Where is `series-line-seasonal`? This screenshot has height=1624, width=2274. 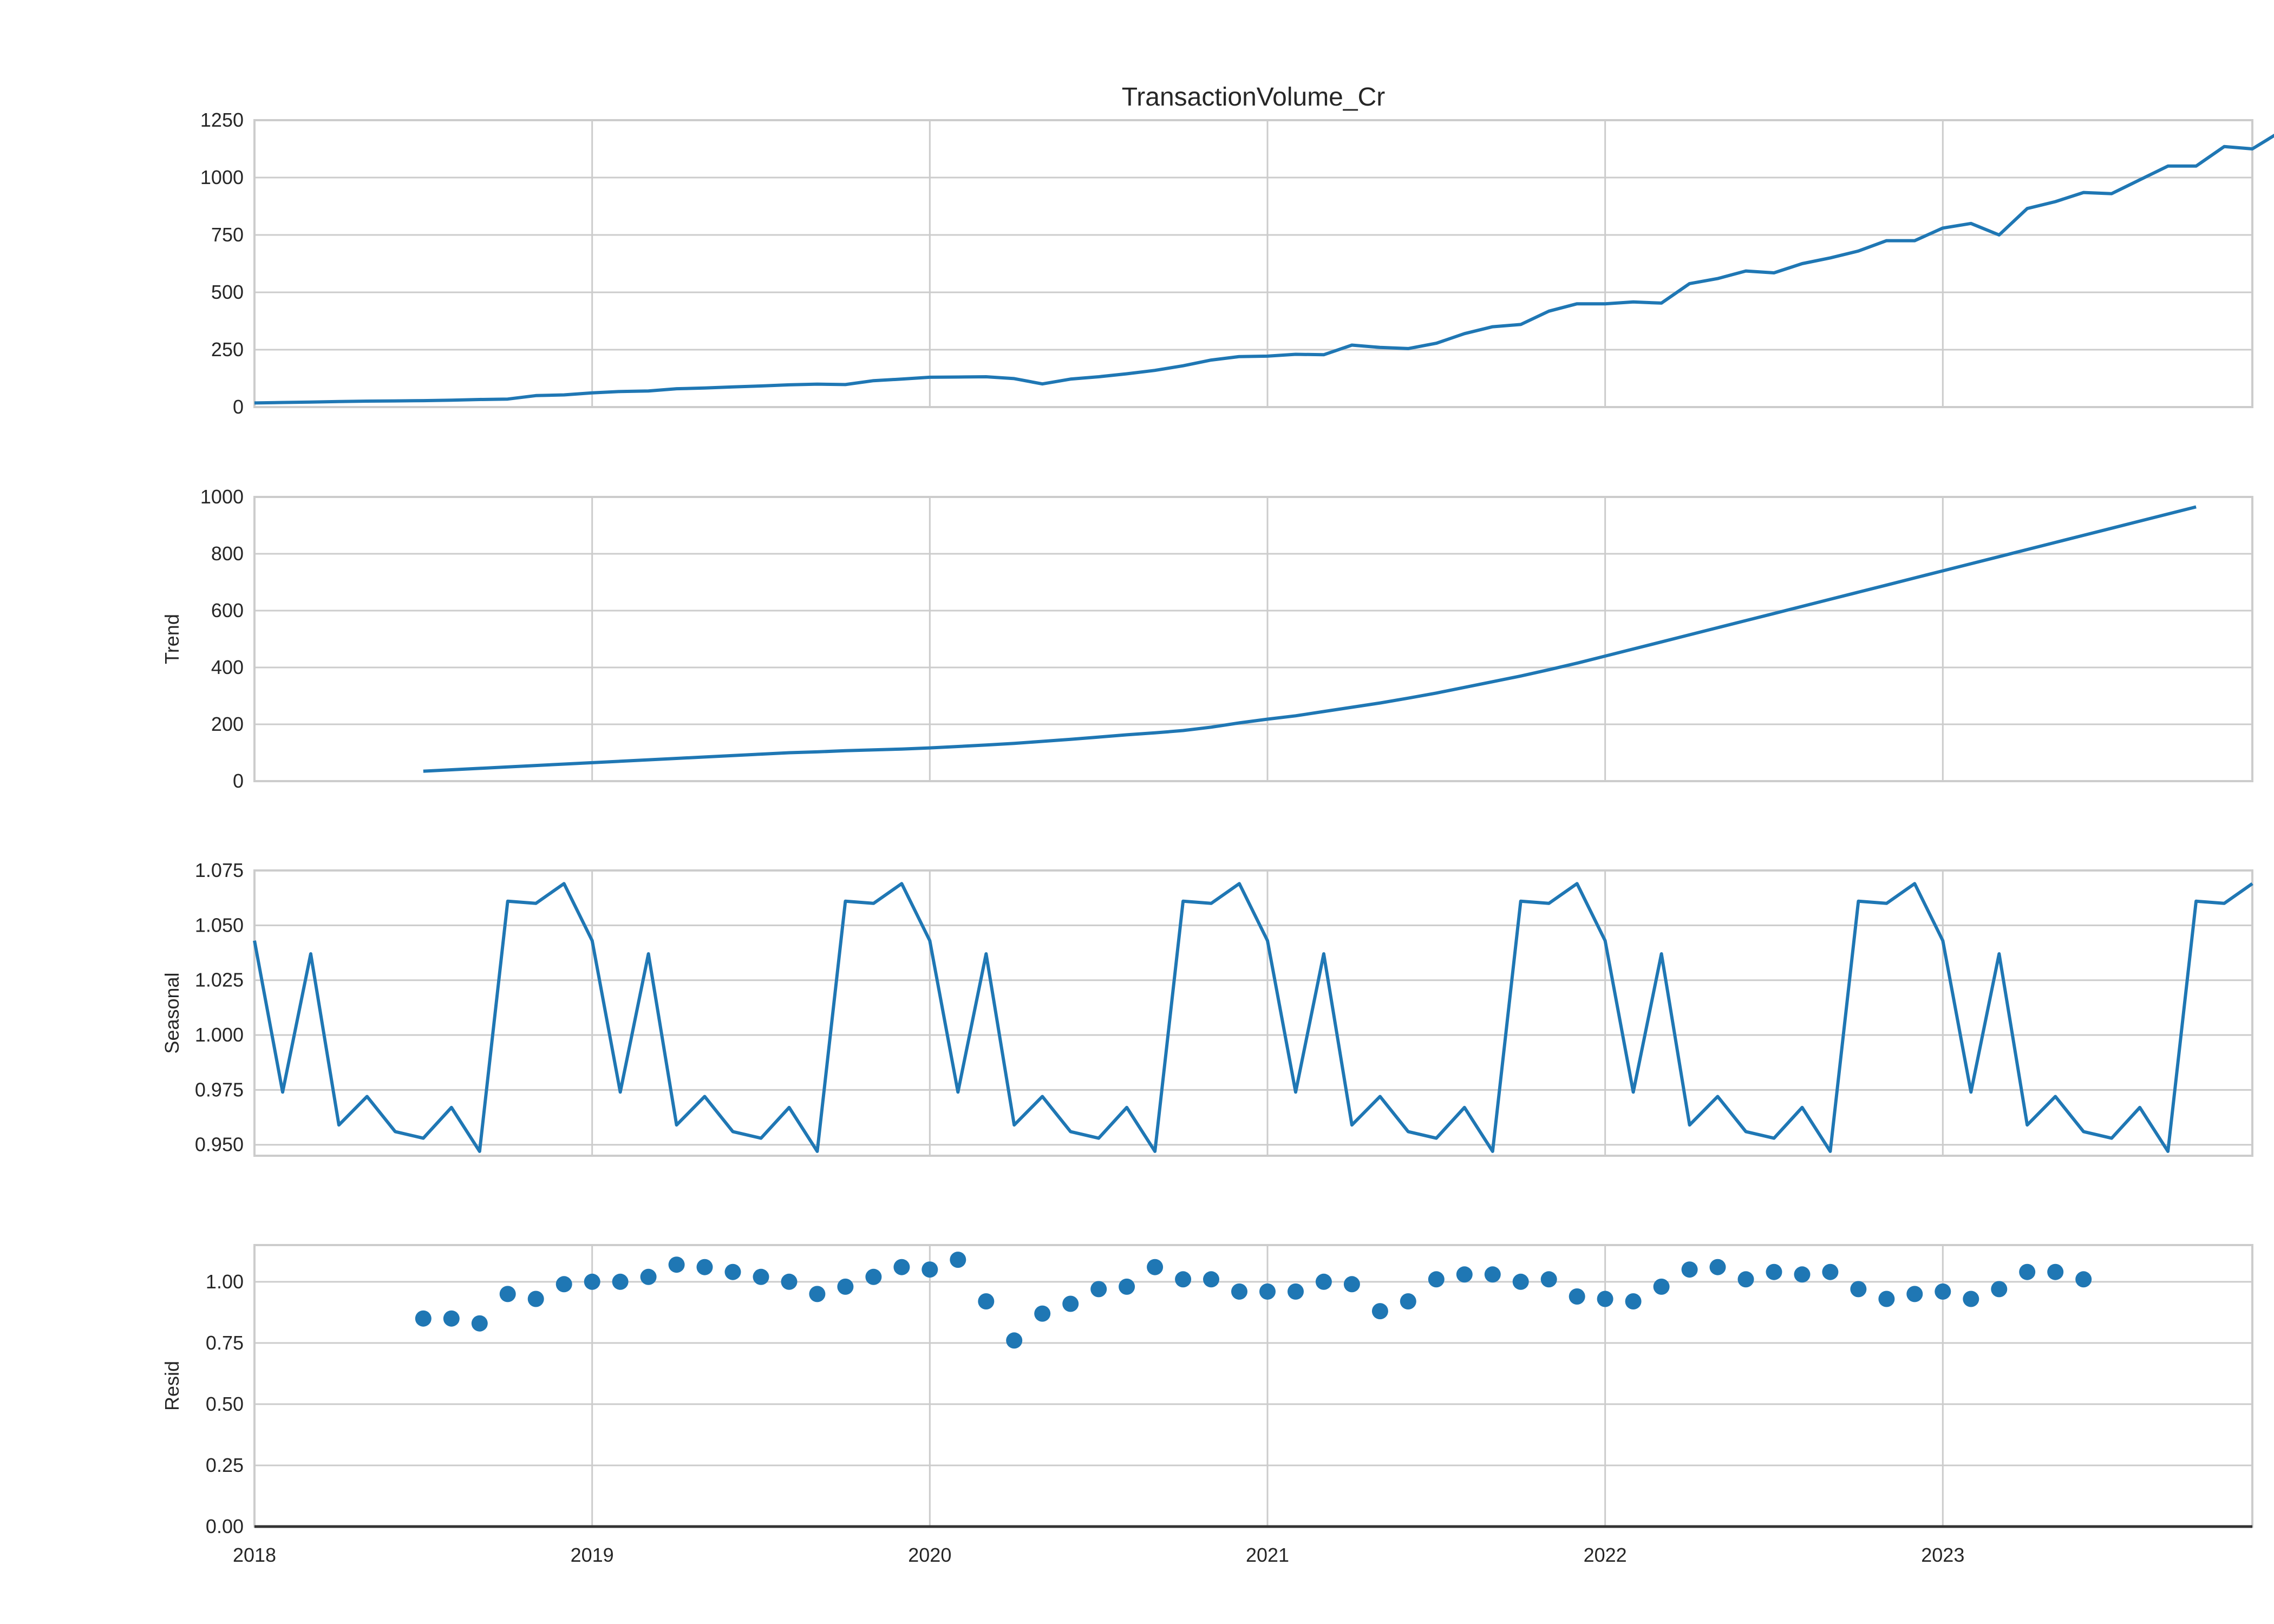 series-line-seasonal is located at coordinates (1253, 1017).